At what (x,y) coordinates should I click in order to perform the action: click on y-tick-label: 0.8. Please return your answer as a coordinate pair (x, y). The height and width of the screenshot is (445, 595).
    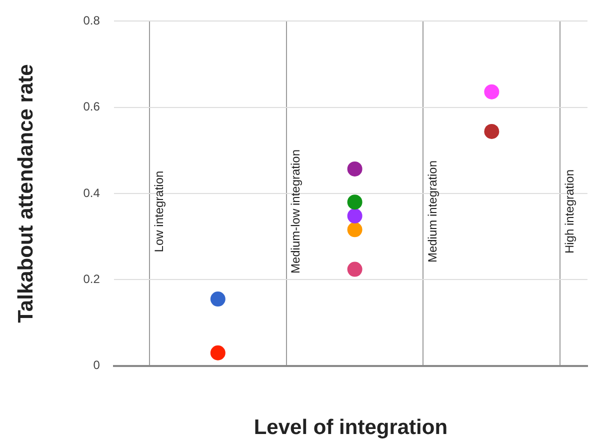
    Looking at the image, I should click on (91, 21).